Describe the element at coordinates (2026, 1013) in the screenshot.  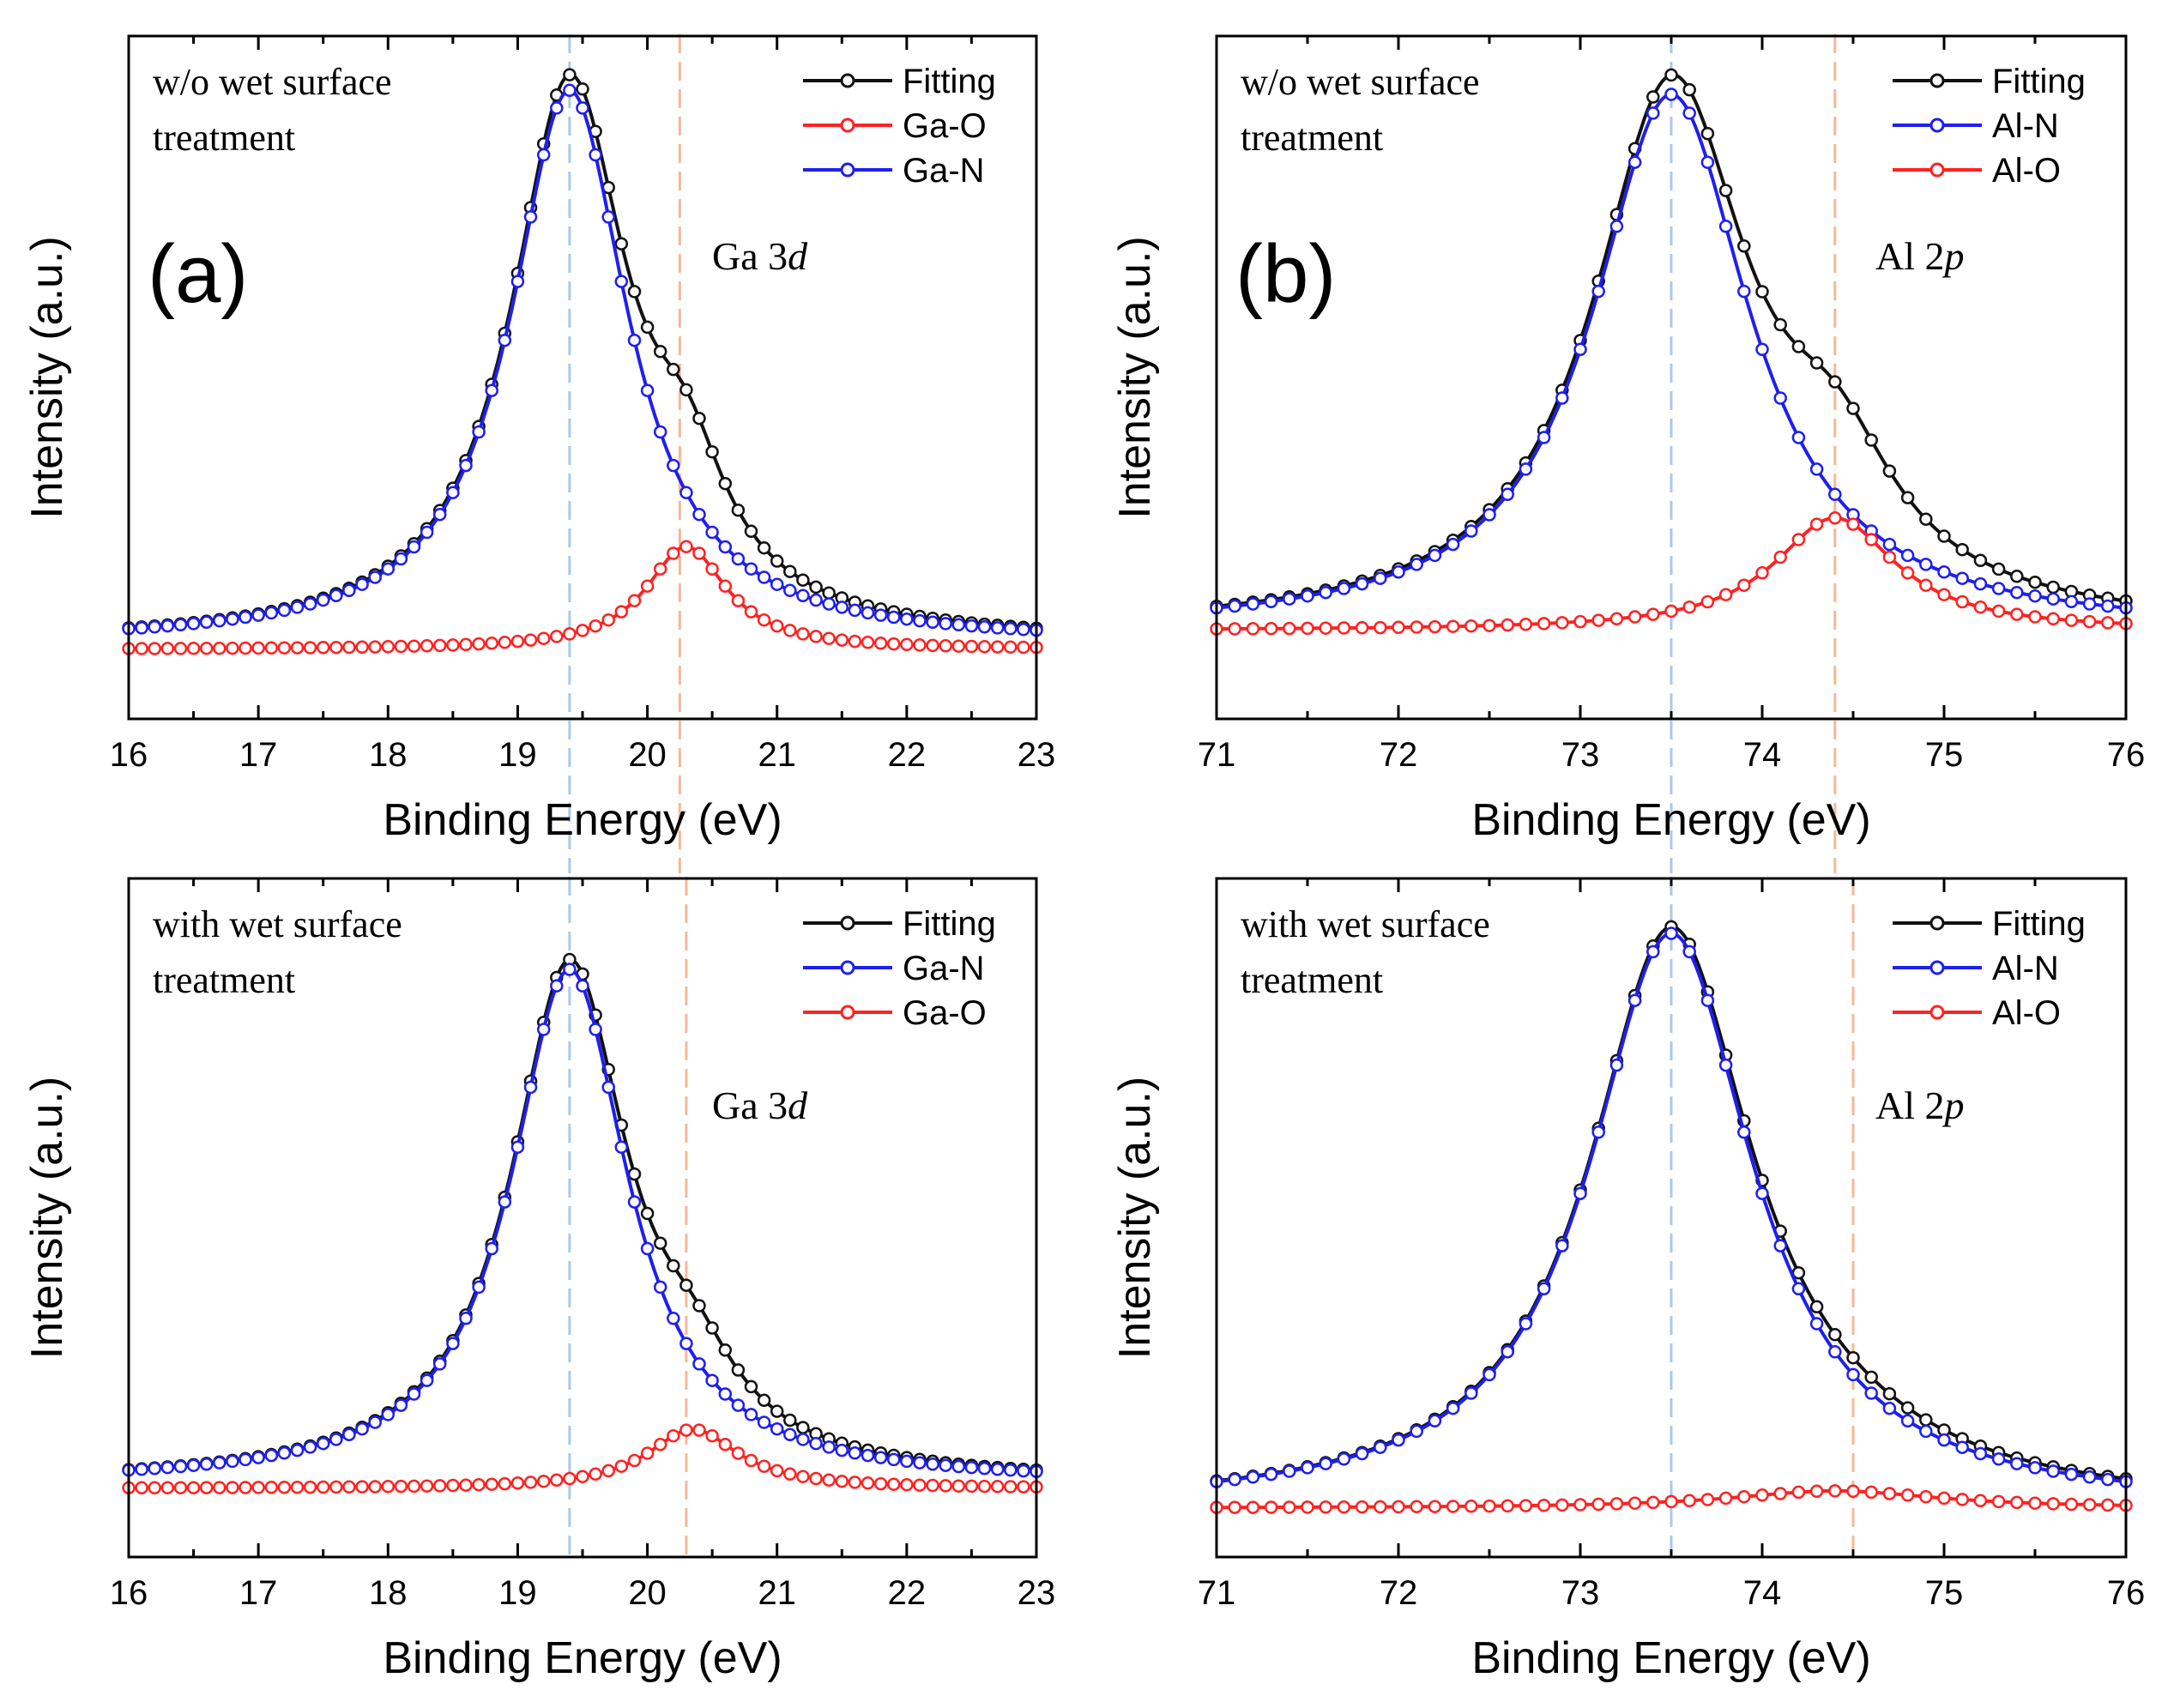
I see `legend-label: Al-O` at that location.